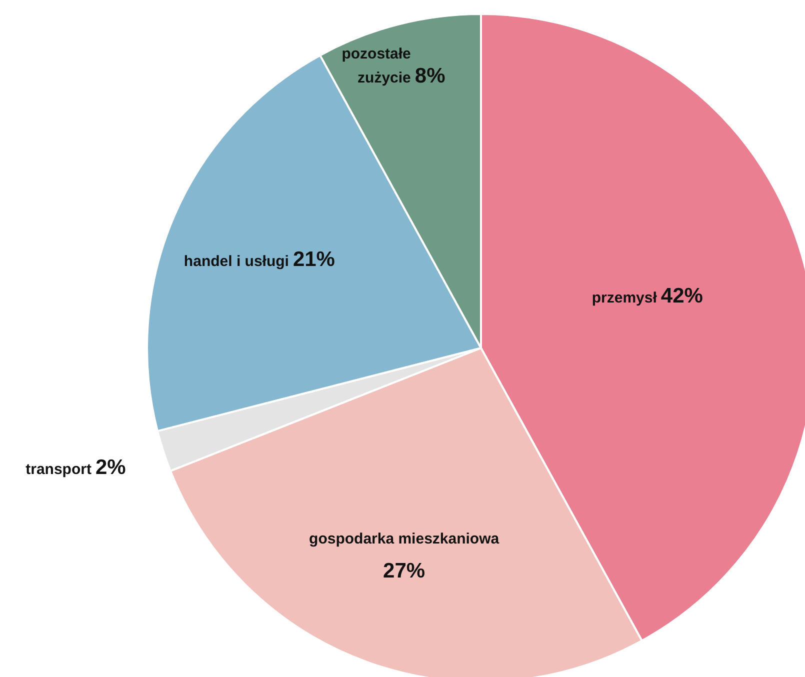 Image resolution: width=805 pixels, height=677 pixels. What do you see at coordinates (430, 76) in the screenshot?
I see `data-label: 8%` at bounding box center [430, 76].